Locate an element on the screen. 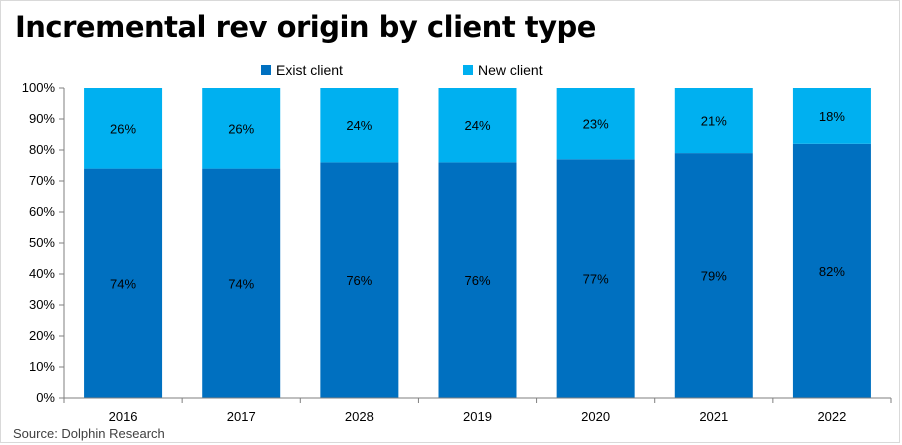 This screenshot has height=445, width=902. data-label-exist-2017: 74% is located at coordinates (241, 283).